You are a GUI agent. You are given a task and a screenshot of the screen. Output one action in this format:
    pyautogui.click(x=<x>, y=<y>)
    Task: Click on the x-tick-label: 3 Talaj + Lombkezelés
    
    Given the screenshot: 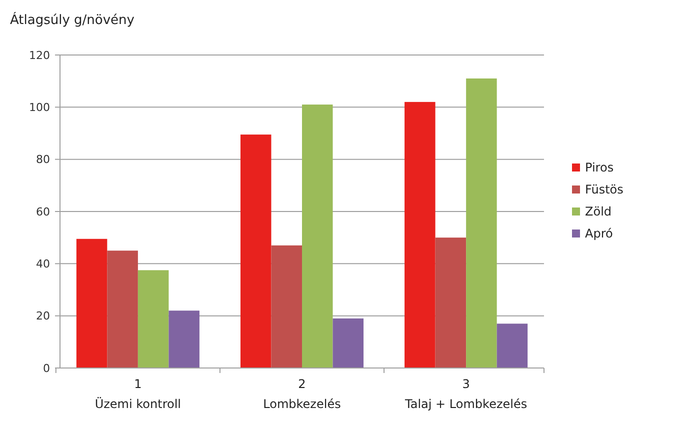 What is the action you would take?
    pyautogui.click(x=466, y=394)
    